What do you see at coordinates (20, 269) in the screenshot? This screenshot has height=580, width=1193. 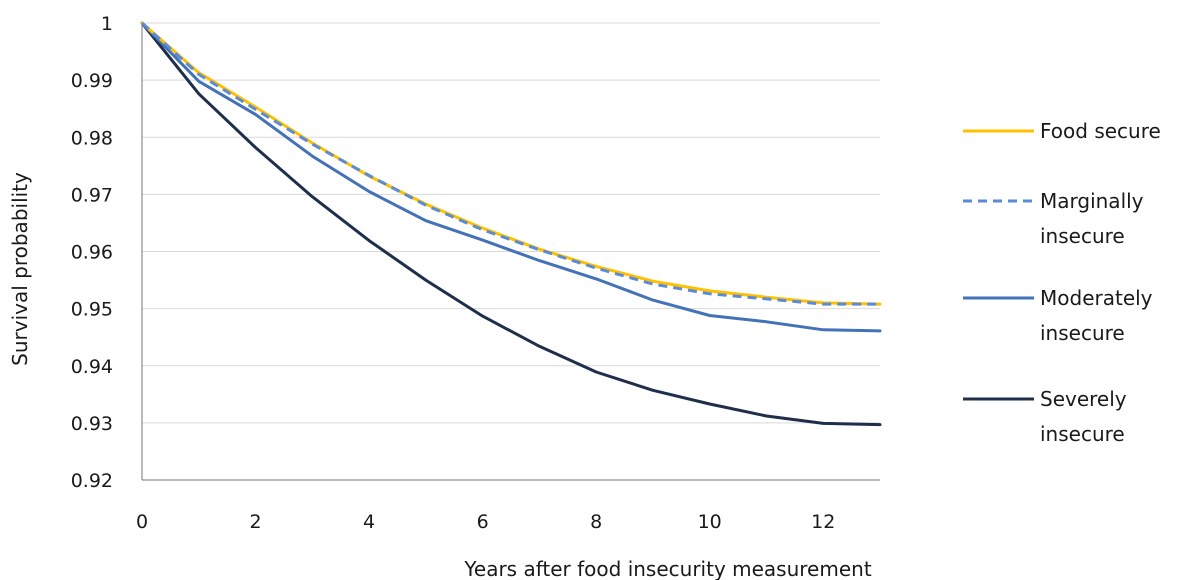 I see `y-axis-title: Survival probability` at bounding box center [20, 269].